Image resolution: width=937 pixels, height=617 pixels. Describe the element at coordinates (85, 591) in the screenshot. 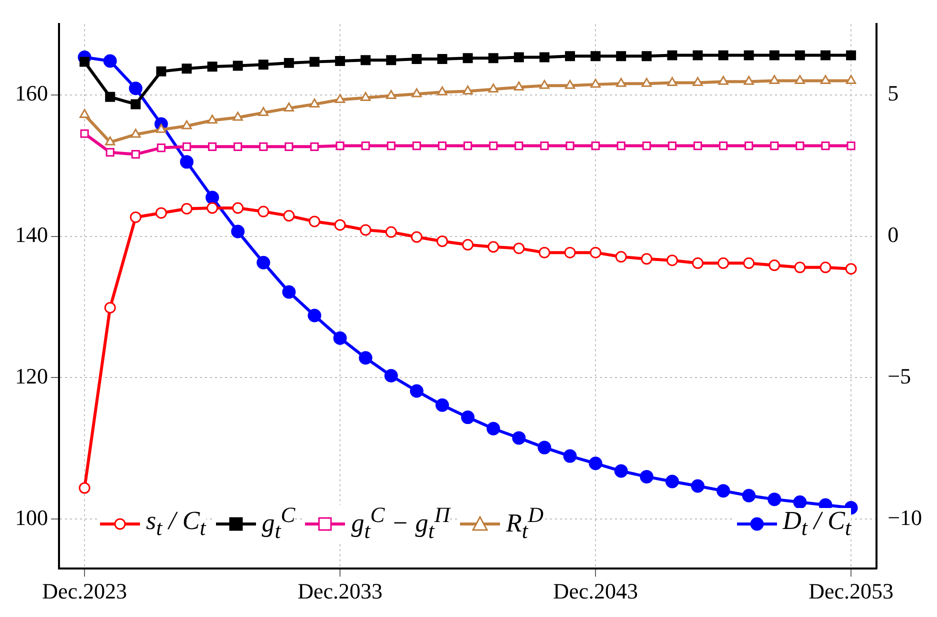

I see `x-tick-label: Dec.2023` at that location.